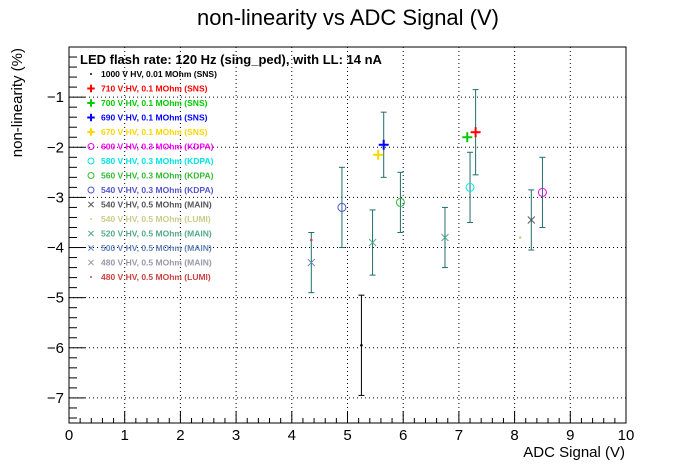  What do you see at coordinates (66, 237) in the screenshot?
I see `y-axis: −1 −2 −3 −4 −5 −6 −7` at bounding box center [66, 237].